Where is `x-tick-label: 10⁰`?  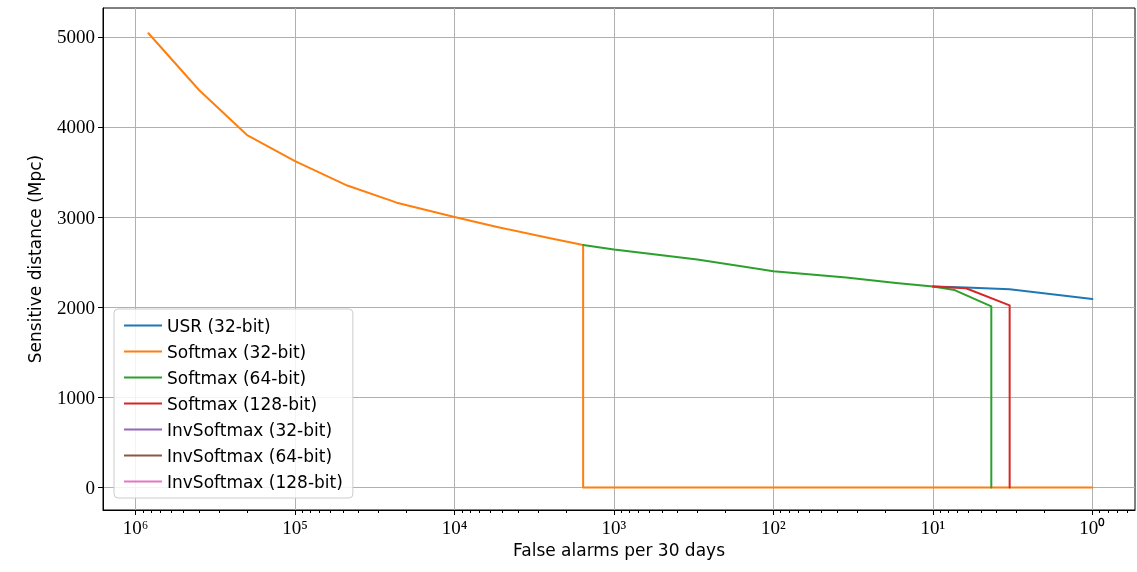 x-tick-label: 10⁰ is located at coordinates (1092, 527).